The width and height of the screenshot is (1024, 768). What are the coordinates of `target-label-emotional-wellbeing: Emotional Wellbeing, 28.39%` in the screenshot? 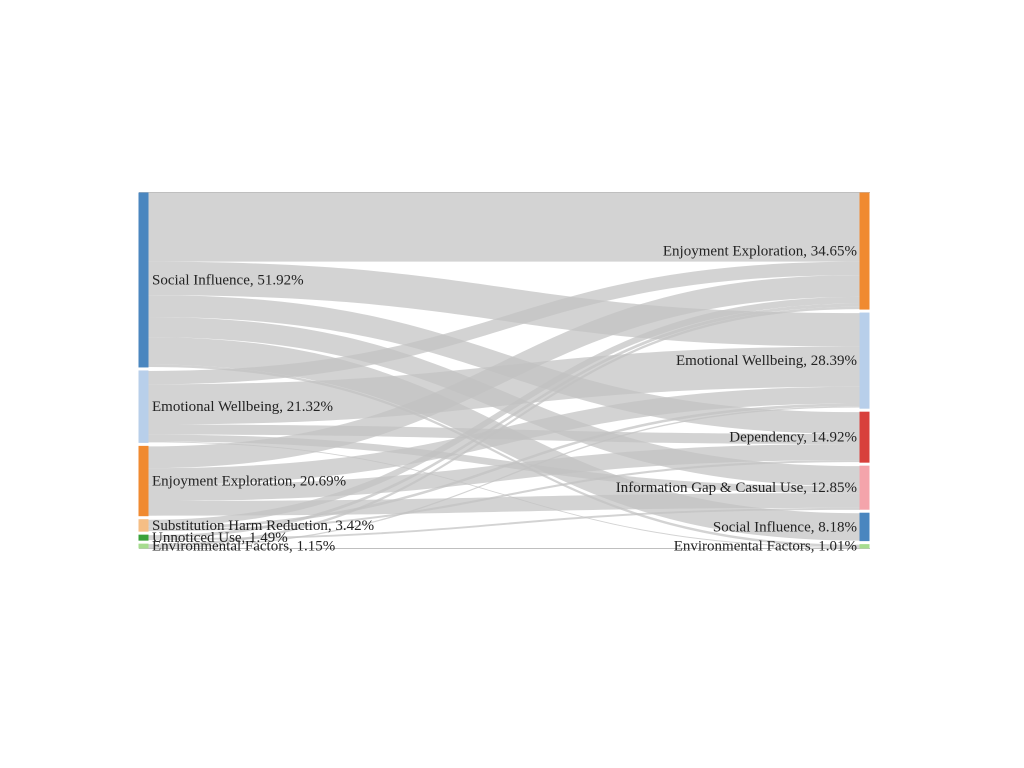 It's located at (766, 361).